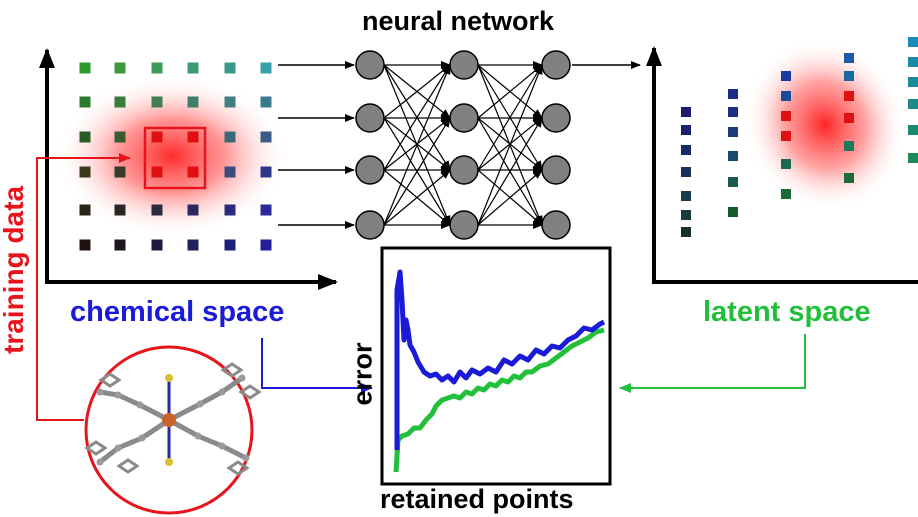  I want to click on network-connections, so click(463, 145).